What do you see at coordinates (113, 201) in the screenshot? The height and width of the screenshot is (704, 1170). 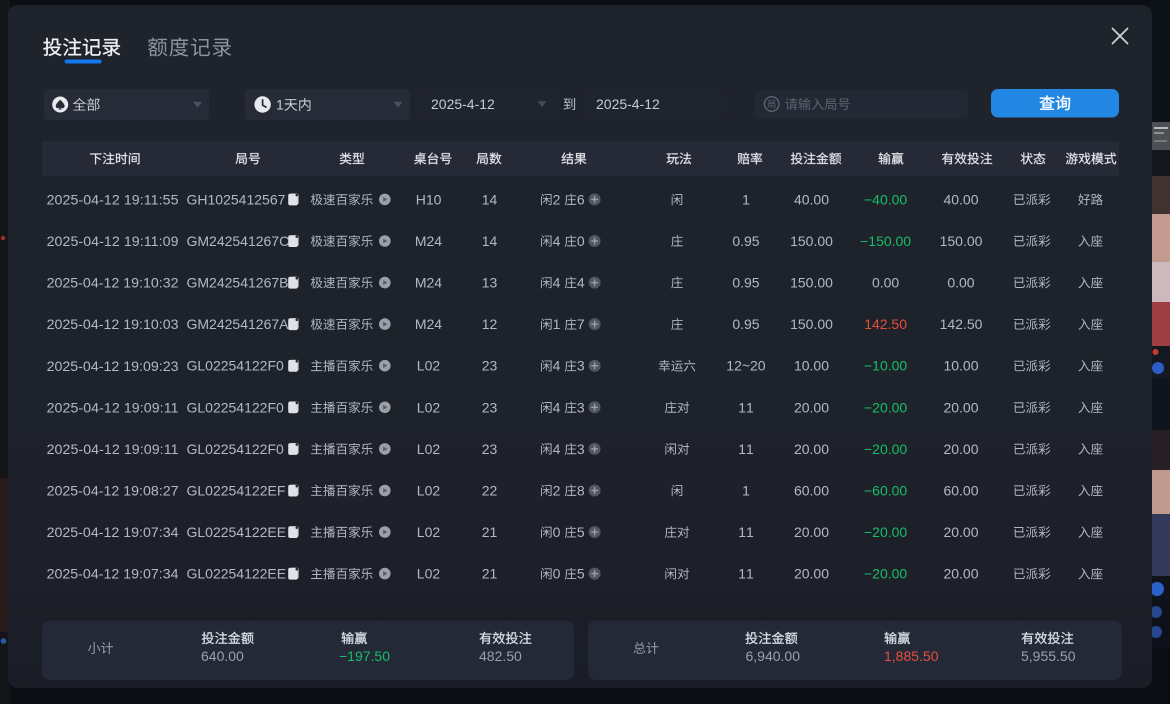 I see `svg-text: 2025-04-12 19:11:55` at bounding box center [113, 201].